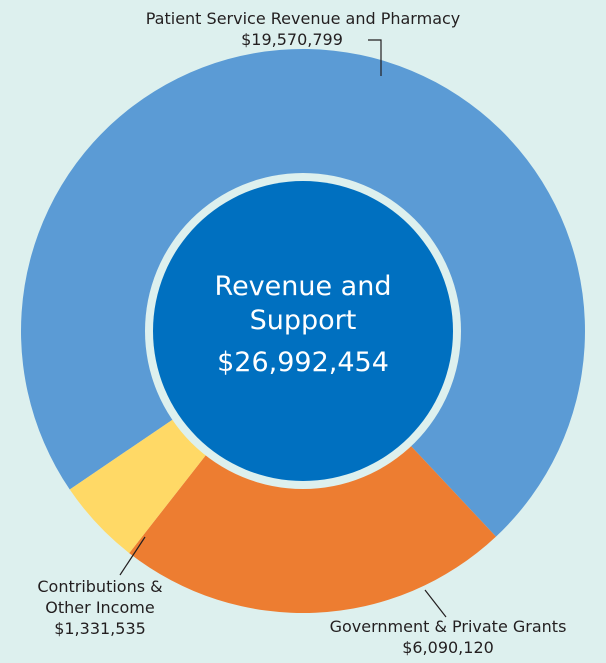 The width and height of the screenshot is (606, 663). What do you see at coordinates (140, 484) in the screenshot?
I see `slice-contributions` at bounding box center [140, 484].